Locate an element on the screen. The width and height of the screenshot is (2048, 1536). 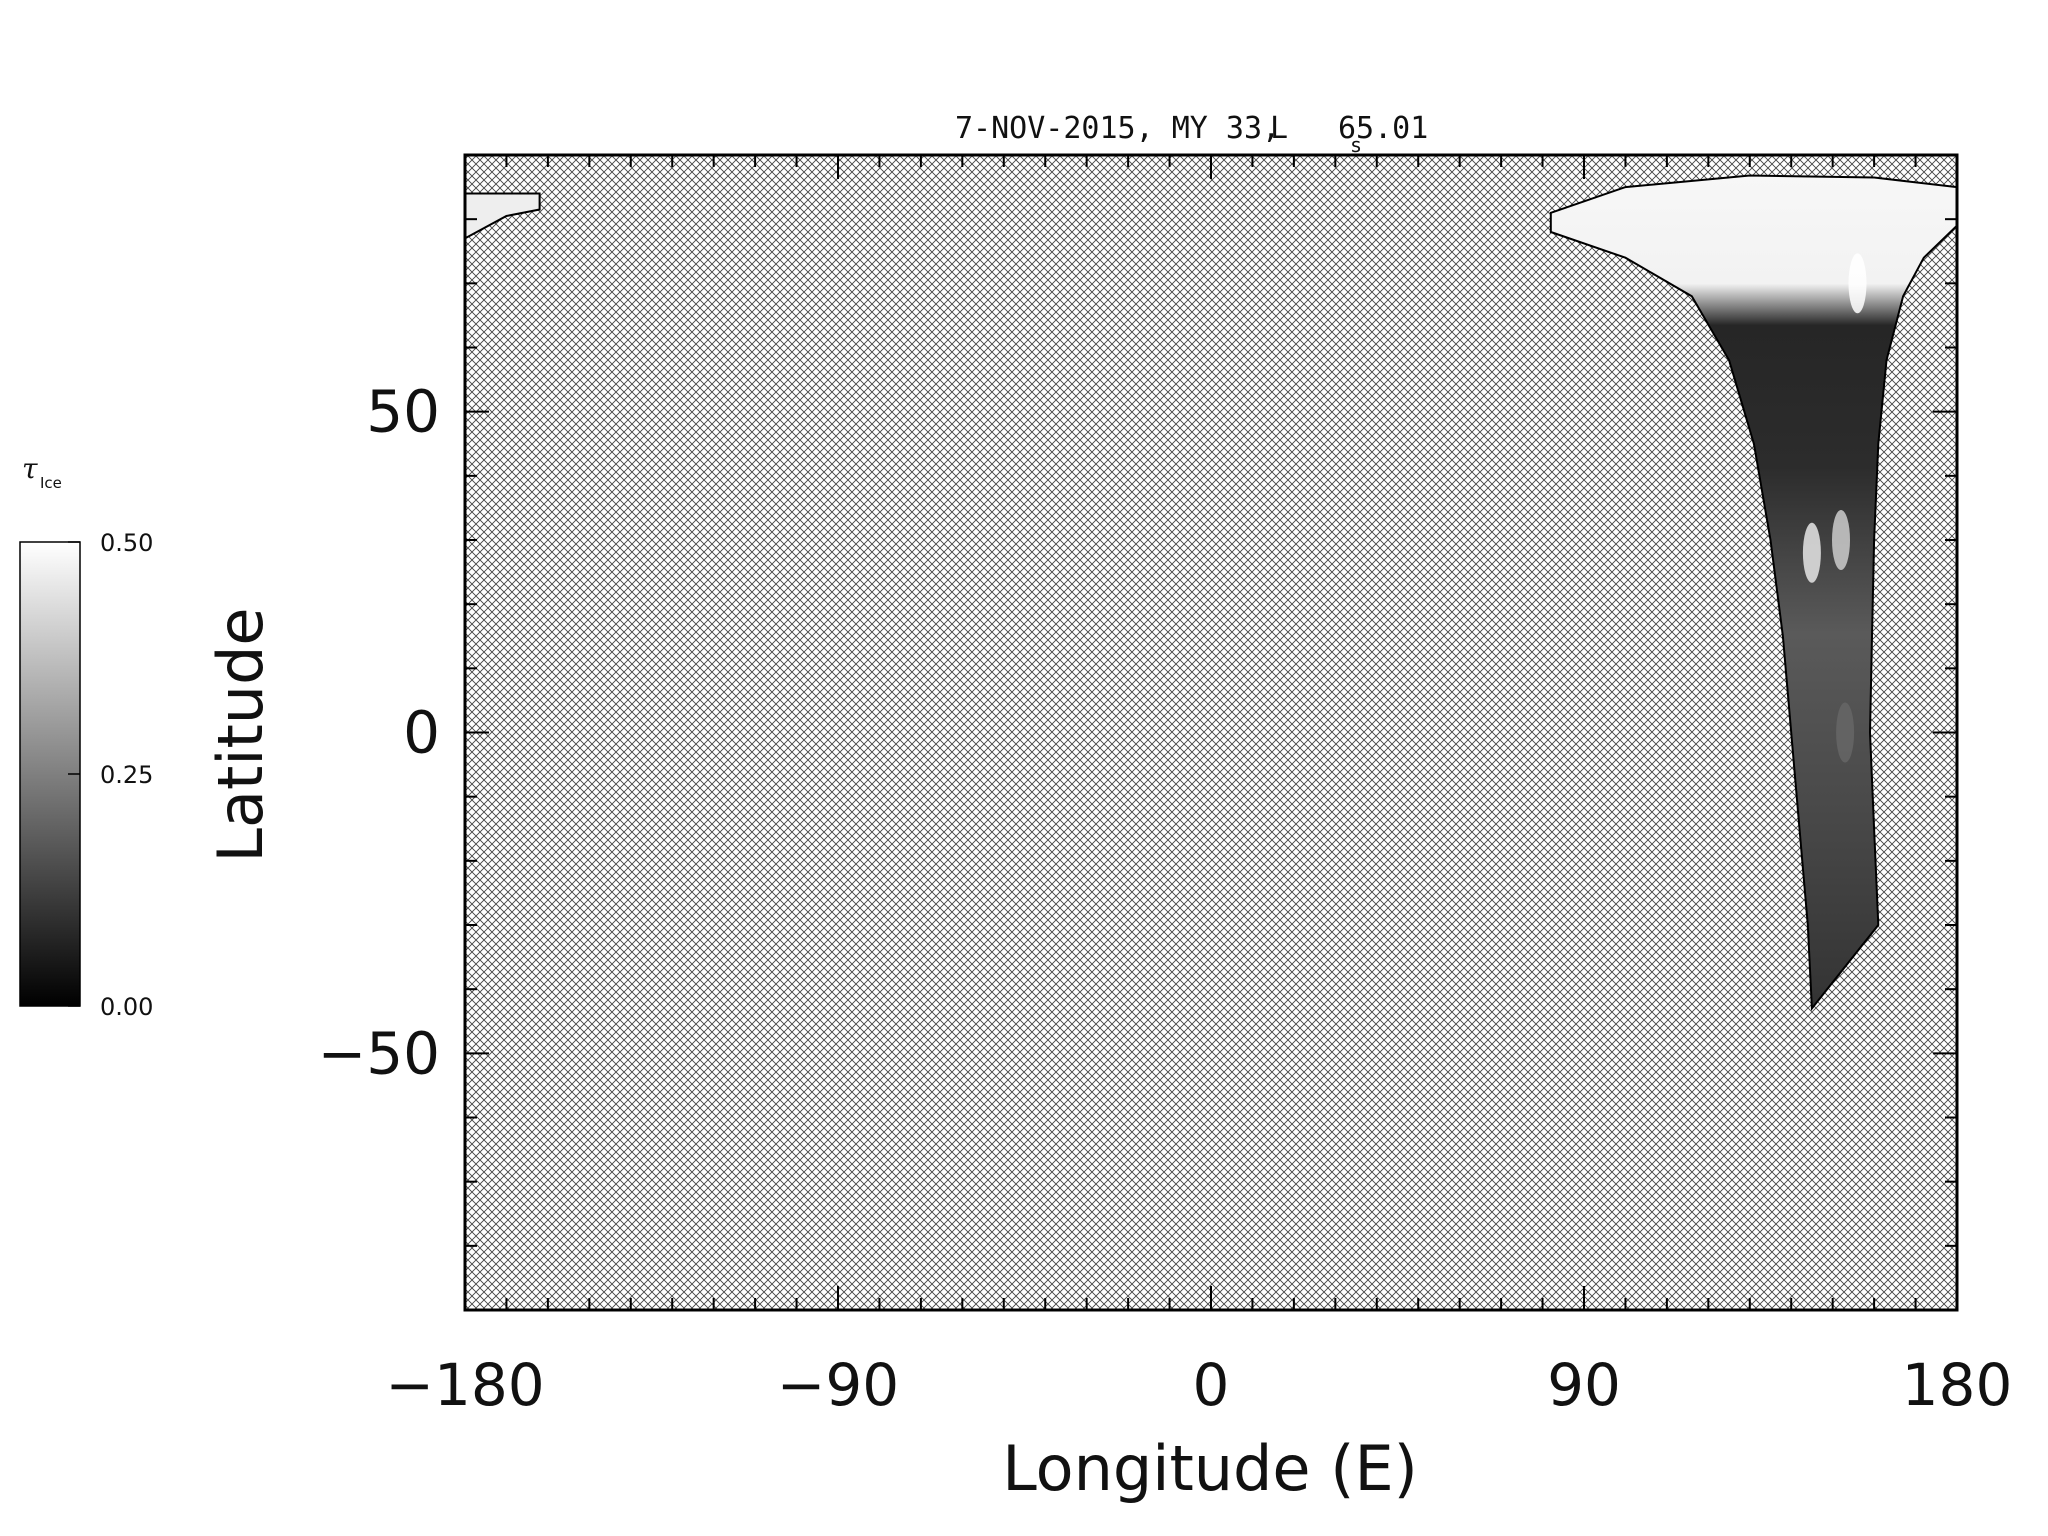
x-tick-label: 0 is located at coordinates (1211, 1385).